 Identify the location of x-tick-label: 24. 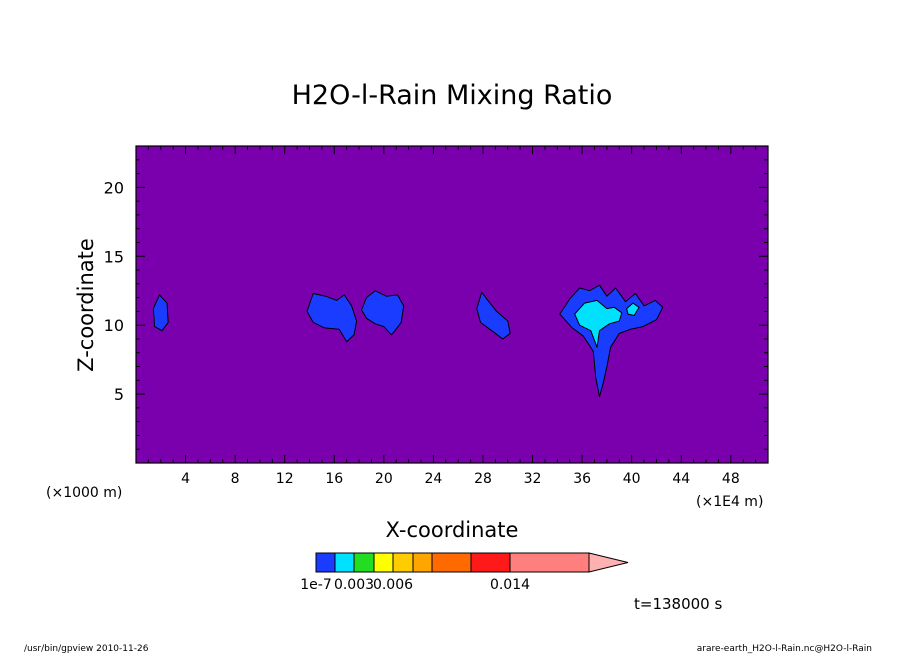
(433, 479).